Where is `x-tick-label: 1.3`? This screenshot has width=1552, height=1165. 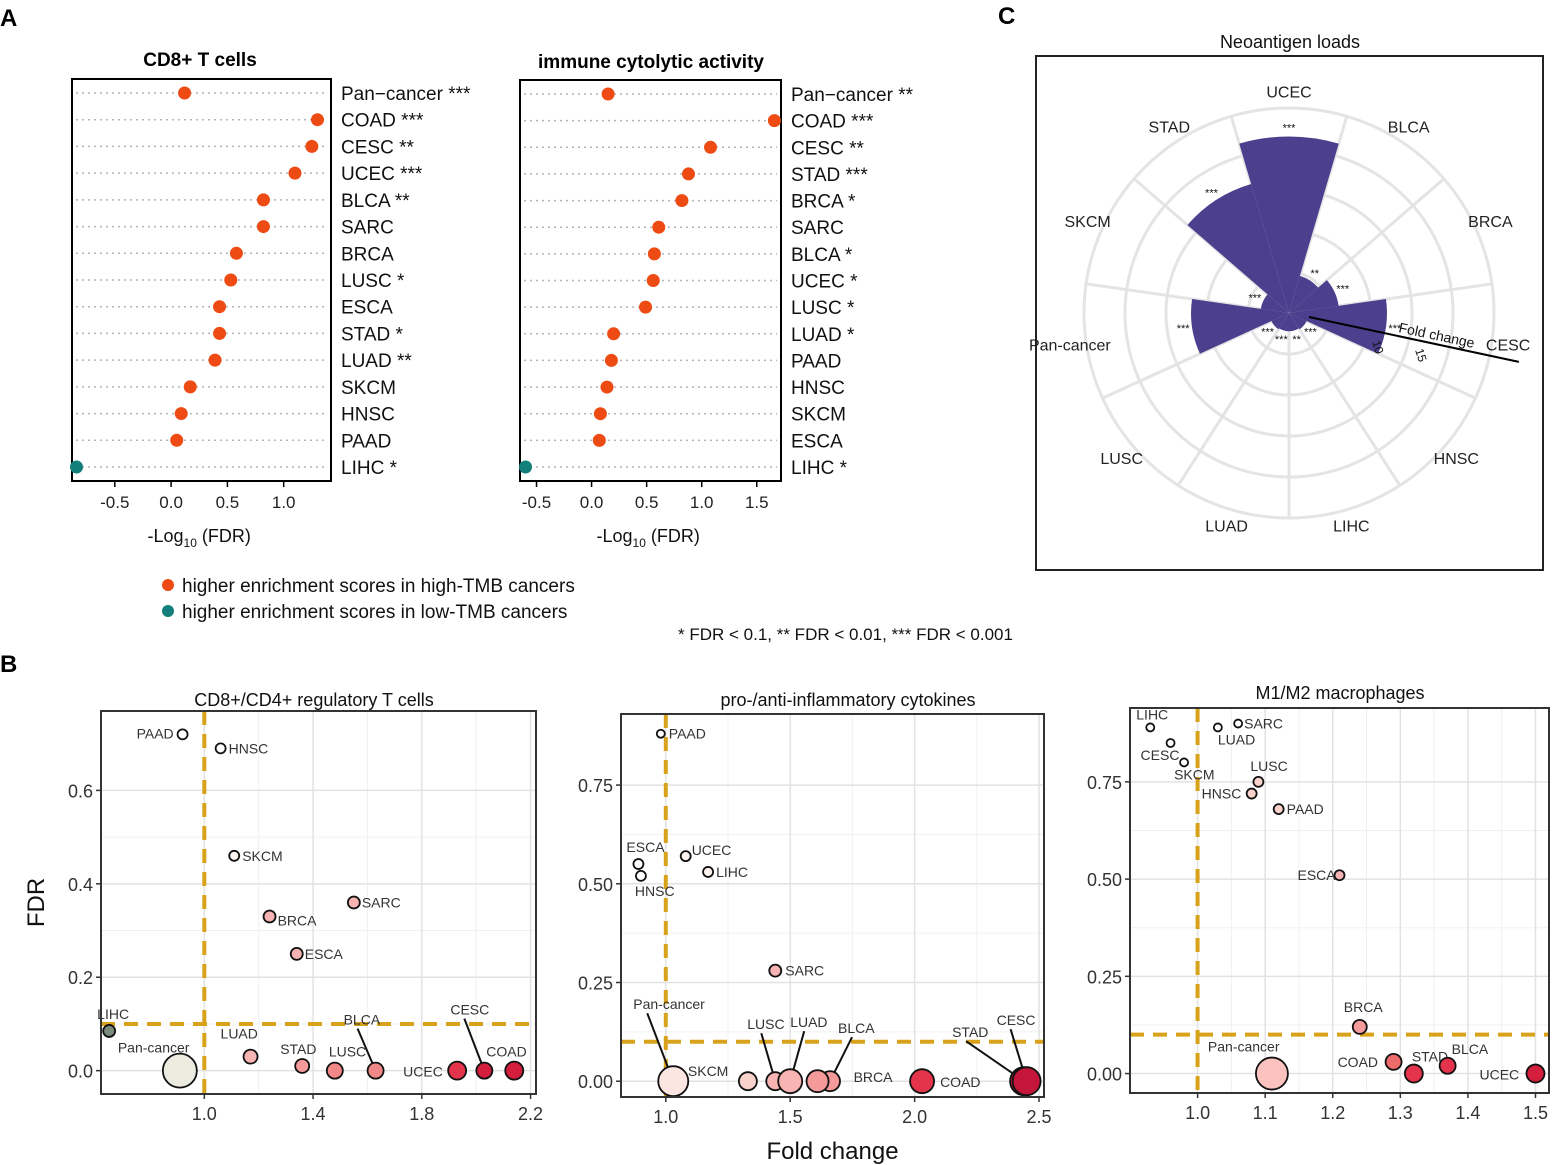 x-tick-label: 1.3 is located at coordinates (1400, 1113).